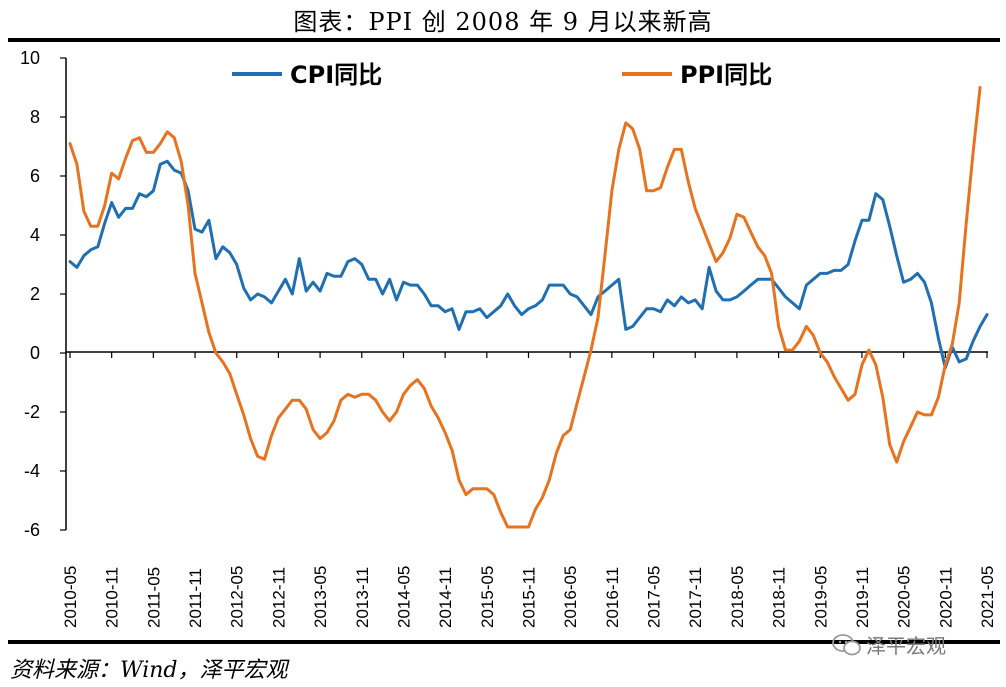 This screenshot has height=687, width=1006. I want to click on x-tick-label: 2012-11, so click(278, 597).